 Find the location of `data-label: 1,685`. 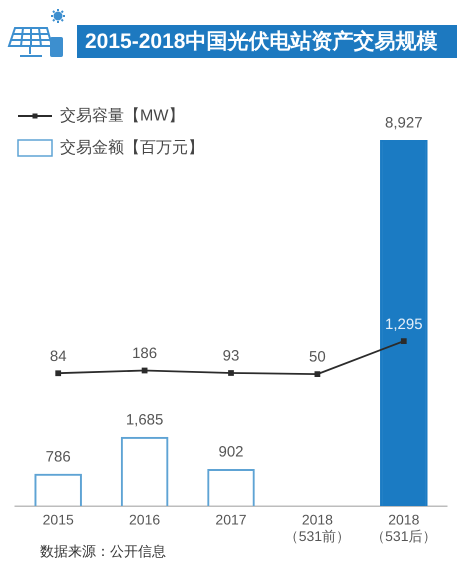

data-label: 1,685 is located at coordinates (145, 420).